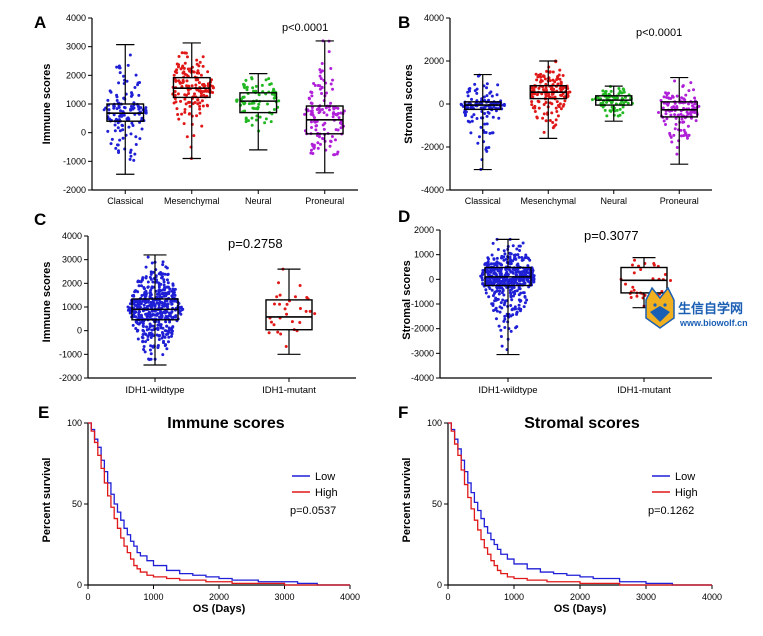  Describe the element at coordinates (87, 597) in the screenshot. I see `x-tick-label: 0` at that location.